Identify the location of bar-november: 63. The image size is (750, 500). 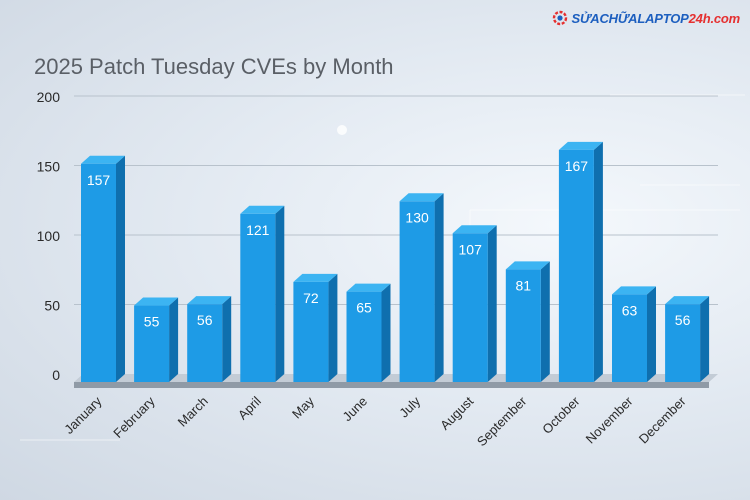
(634, 334).